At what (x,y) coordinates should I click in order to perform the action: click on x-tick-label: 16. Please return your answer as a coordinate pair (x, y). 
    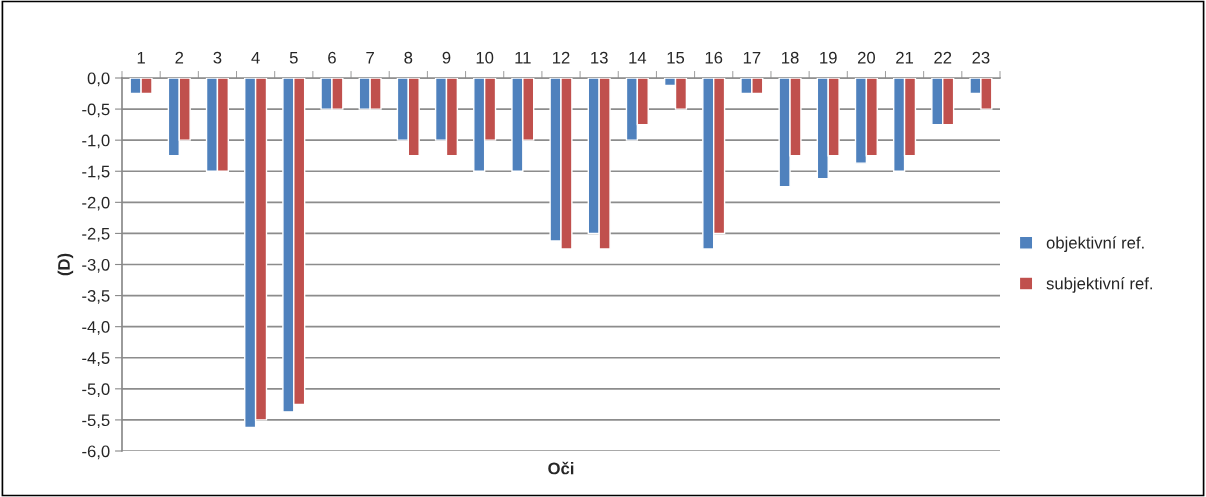
    Looking at the image, I should click on (714, 57).